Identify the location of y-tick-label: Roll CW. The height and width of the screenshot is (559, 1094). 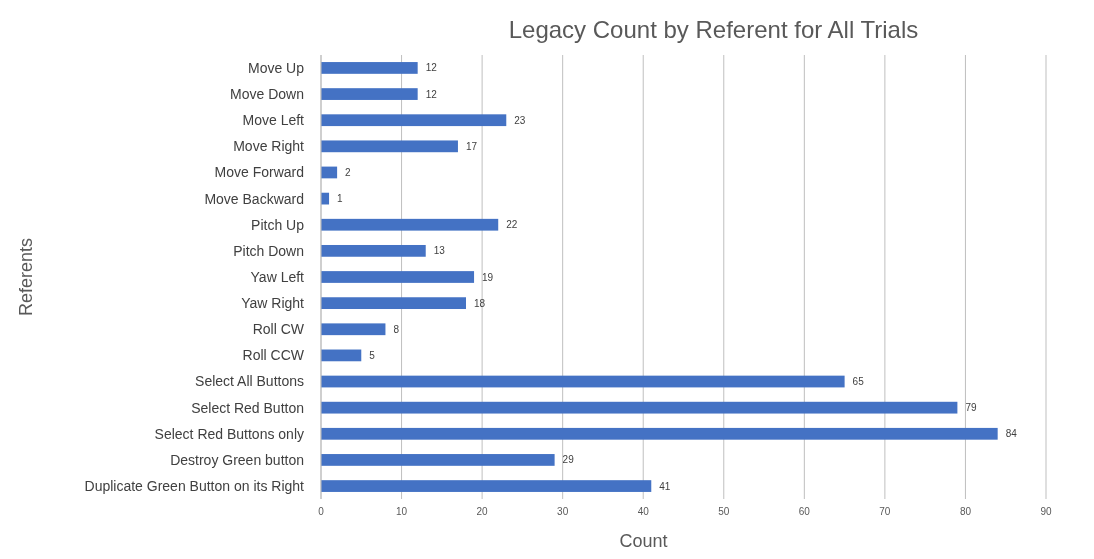
(278, 329).